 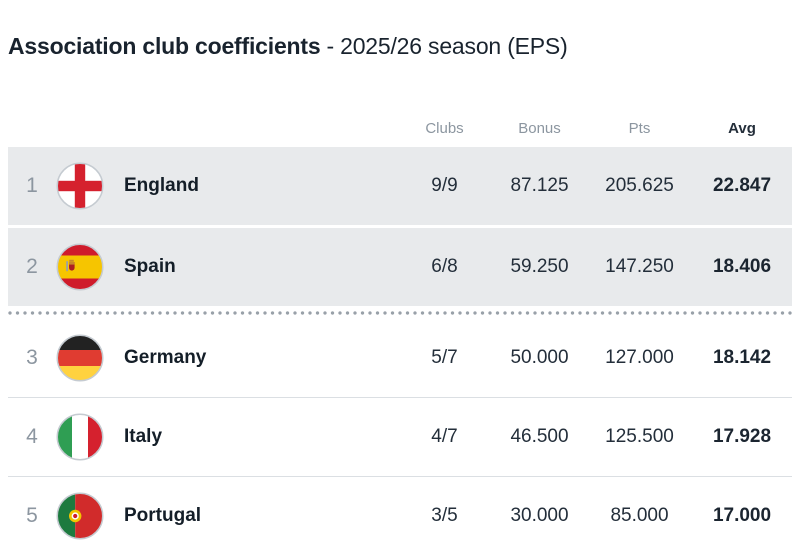 I want to click on clubs-value: 4/7, so click(x=444, y=436).